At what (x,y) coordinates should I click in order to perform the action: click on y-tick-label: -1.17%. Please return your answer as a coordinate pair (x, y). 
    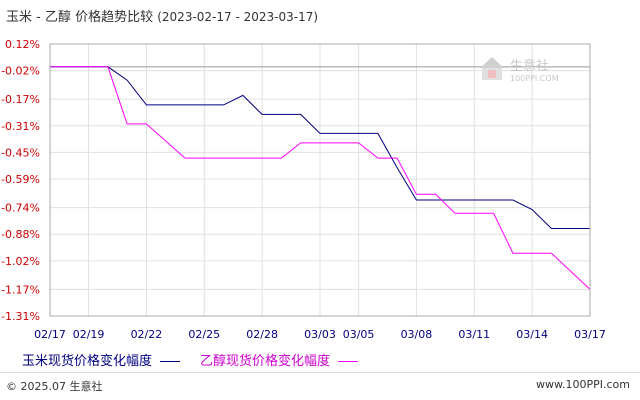
    Looking at the image, I should click on (20, 289).